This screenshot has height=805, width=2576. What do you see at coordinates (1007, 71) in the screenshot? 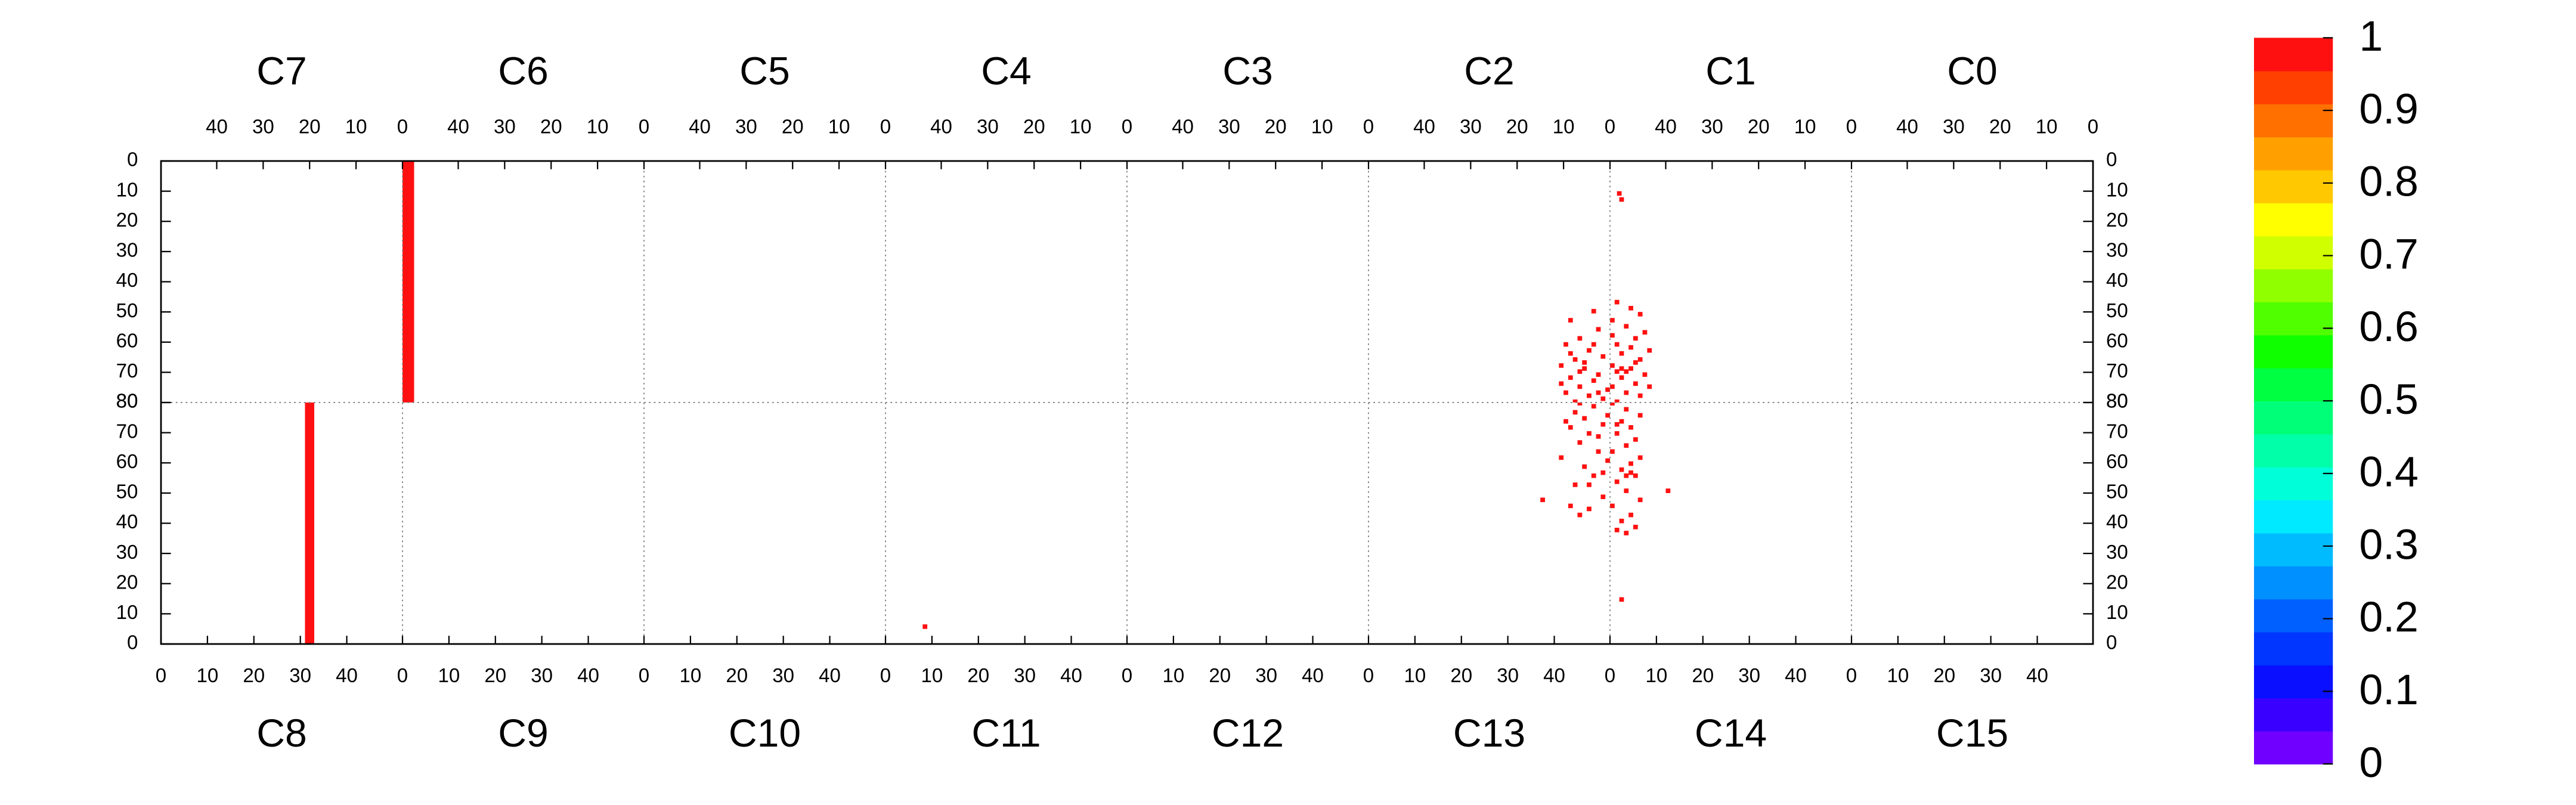
I see `chamber-label: C4` at bounding box center [1007, 71].